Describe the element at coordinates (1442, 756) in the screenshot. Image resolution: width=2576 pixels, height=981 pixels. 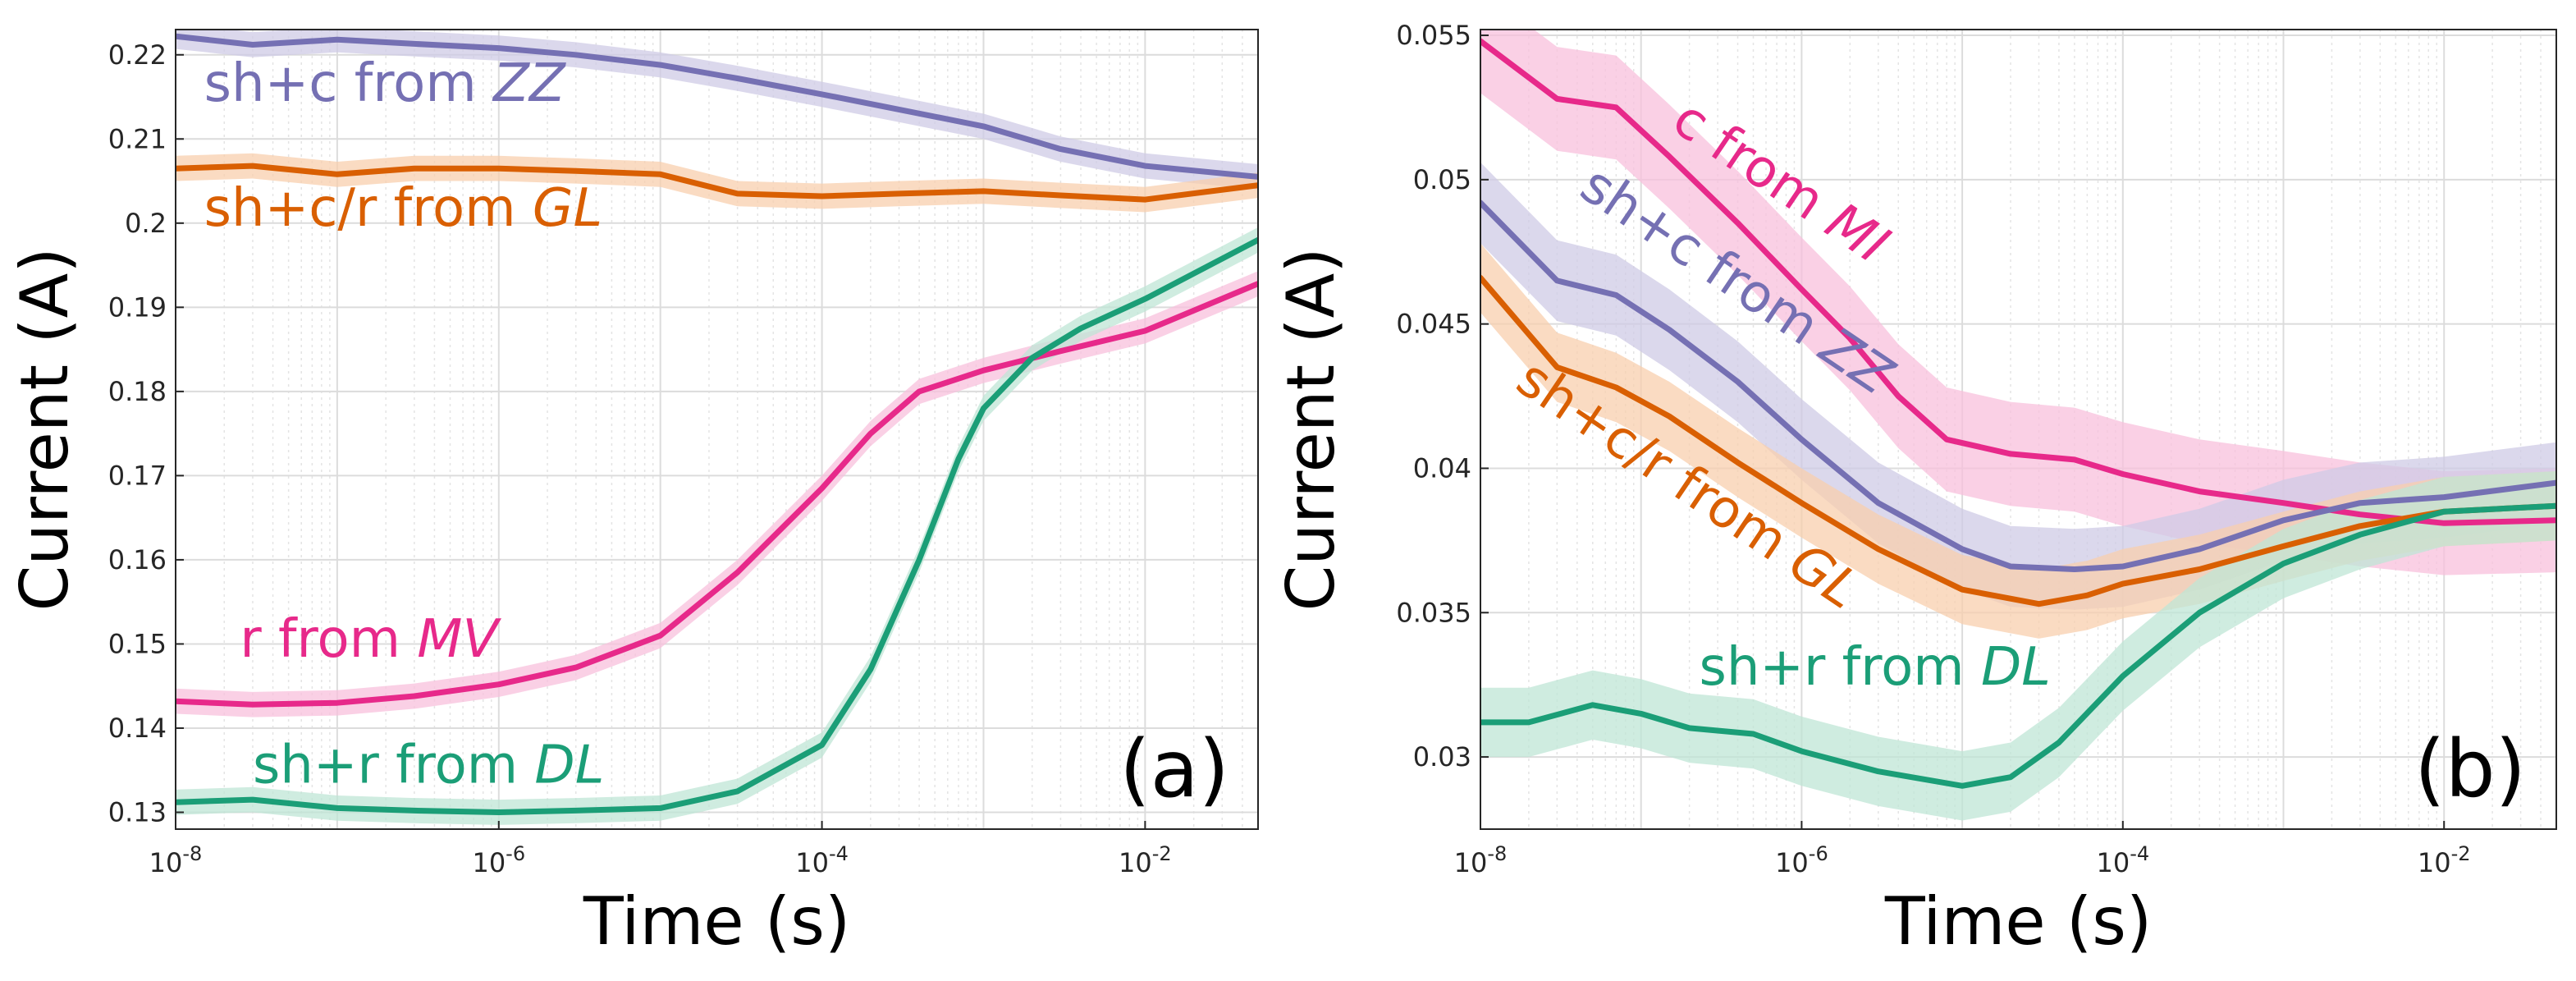
I see `y-tick-label: 0.03` at that location.